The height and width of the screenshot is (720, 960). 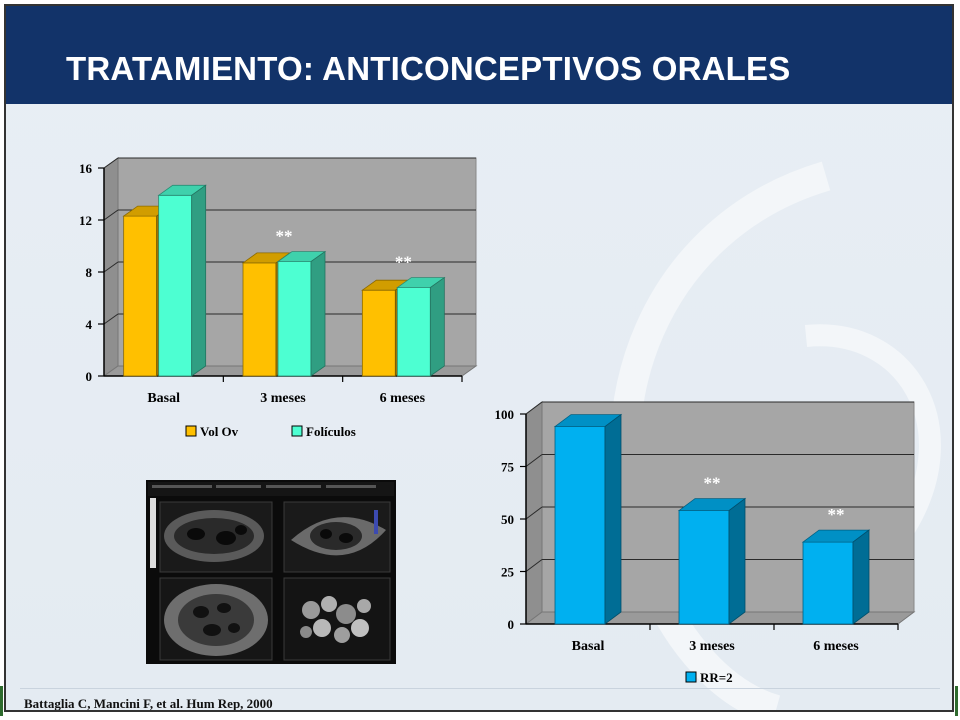 I want to click on title-bar: TRATAMIENTO: ANTICONCEPTIVOS ORALES, so click(x=479, y=55).